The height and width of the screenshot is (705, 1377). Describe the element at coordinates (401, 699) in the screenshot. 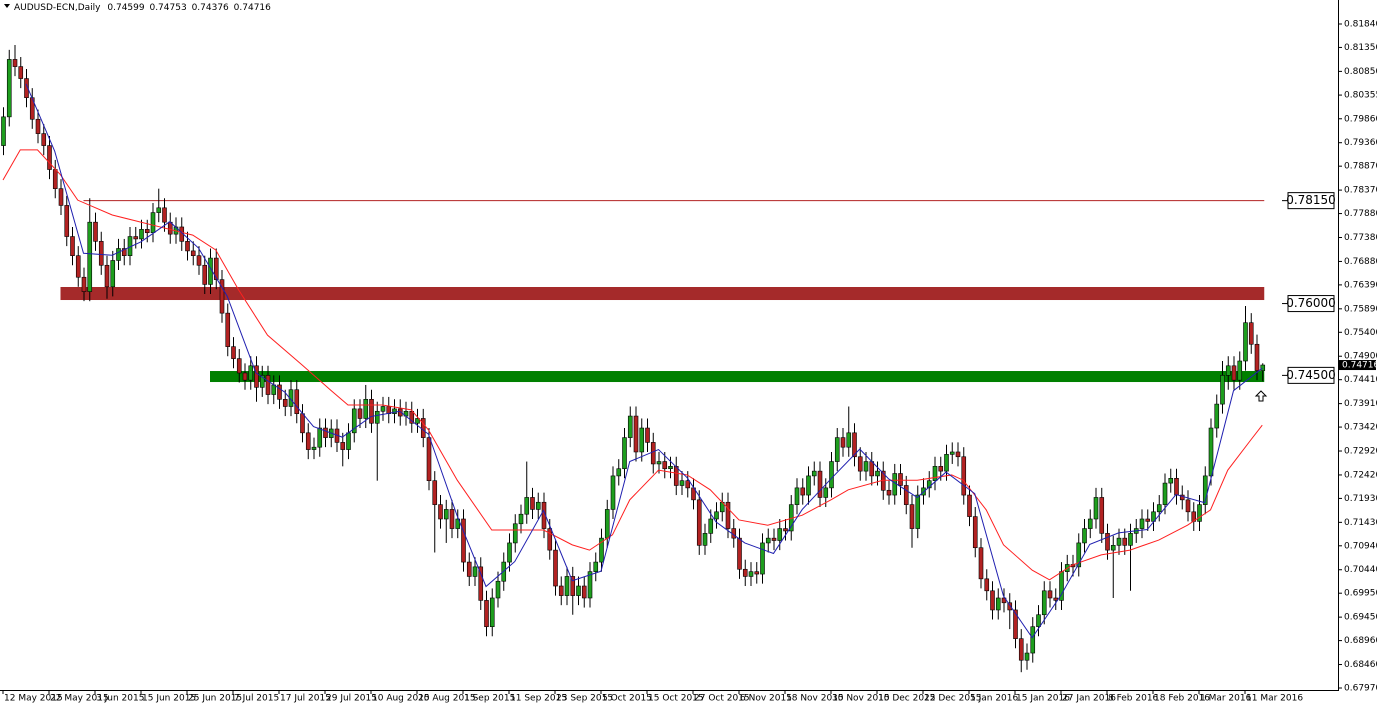

I see `x-tick-label: 10 Aug 2015` at that location.